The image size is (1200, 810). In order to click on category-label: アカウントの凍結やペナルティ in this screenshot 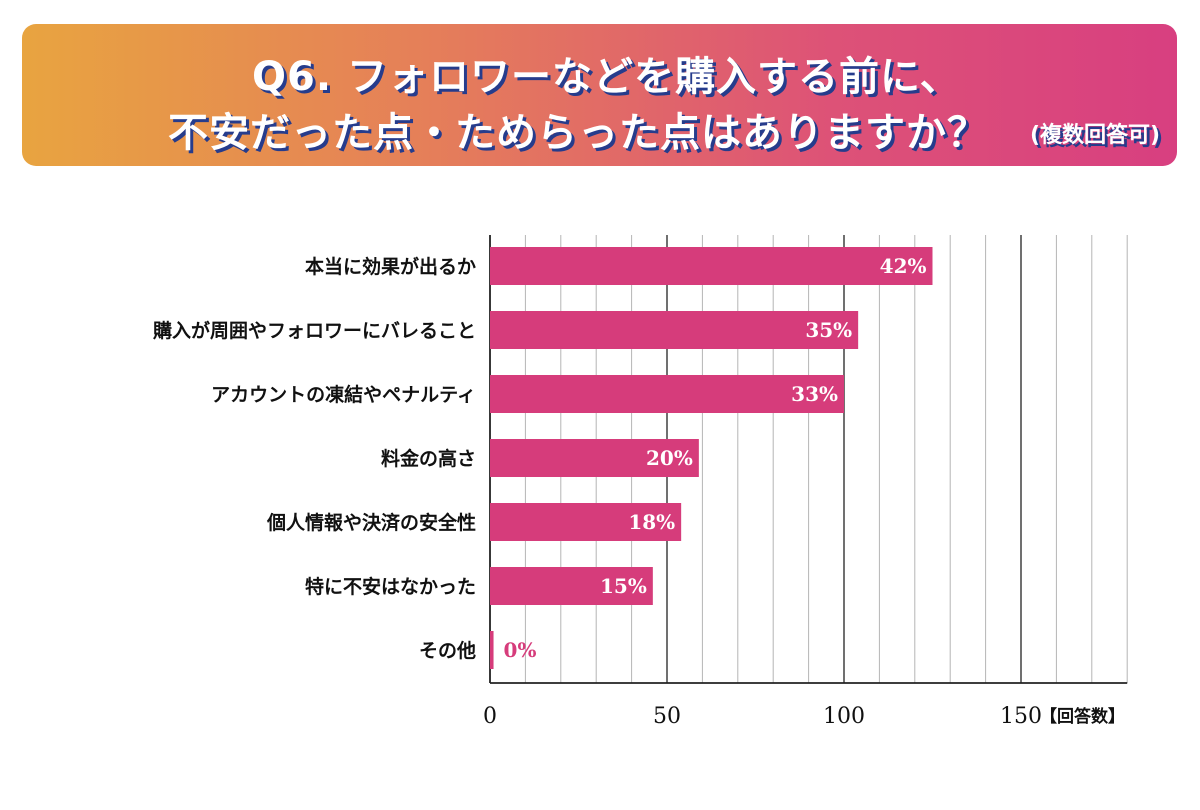, I will do `click(343, 394)`.